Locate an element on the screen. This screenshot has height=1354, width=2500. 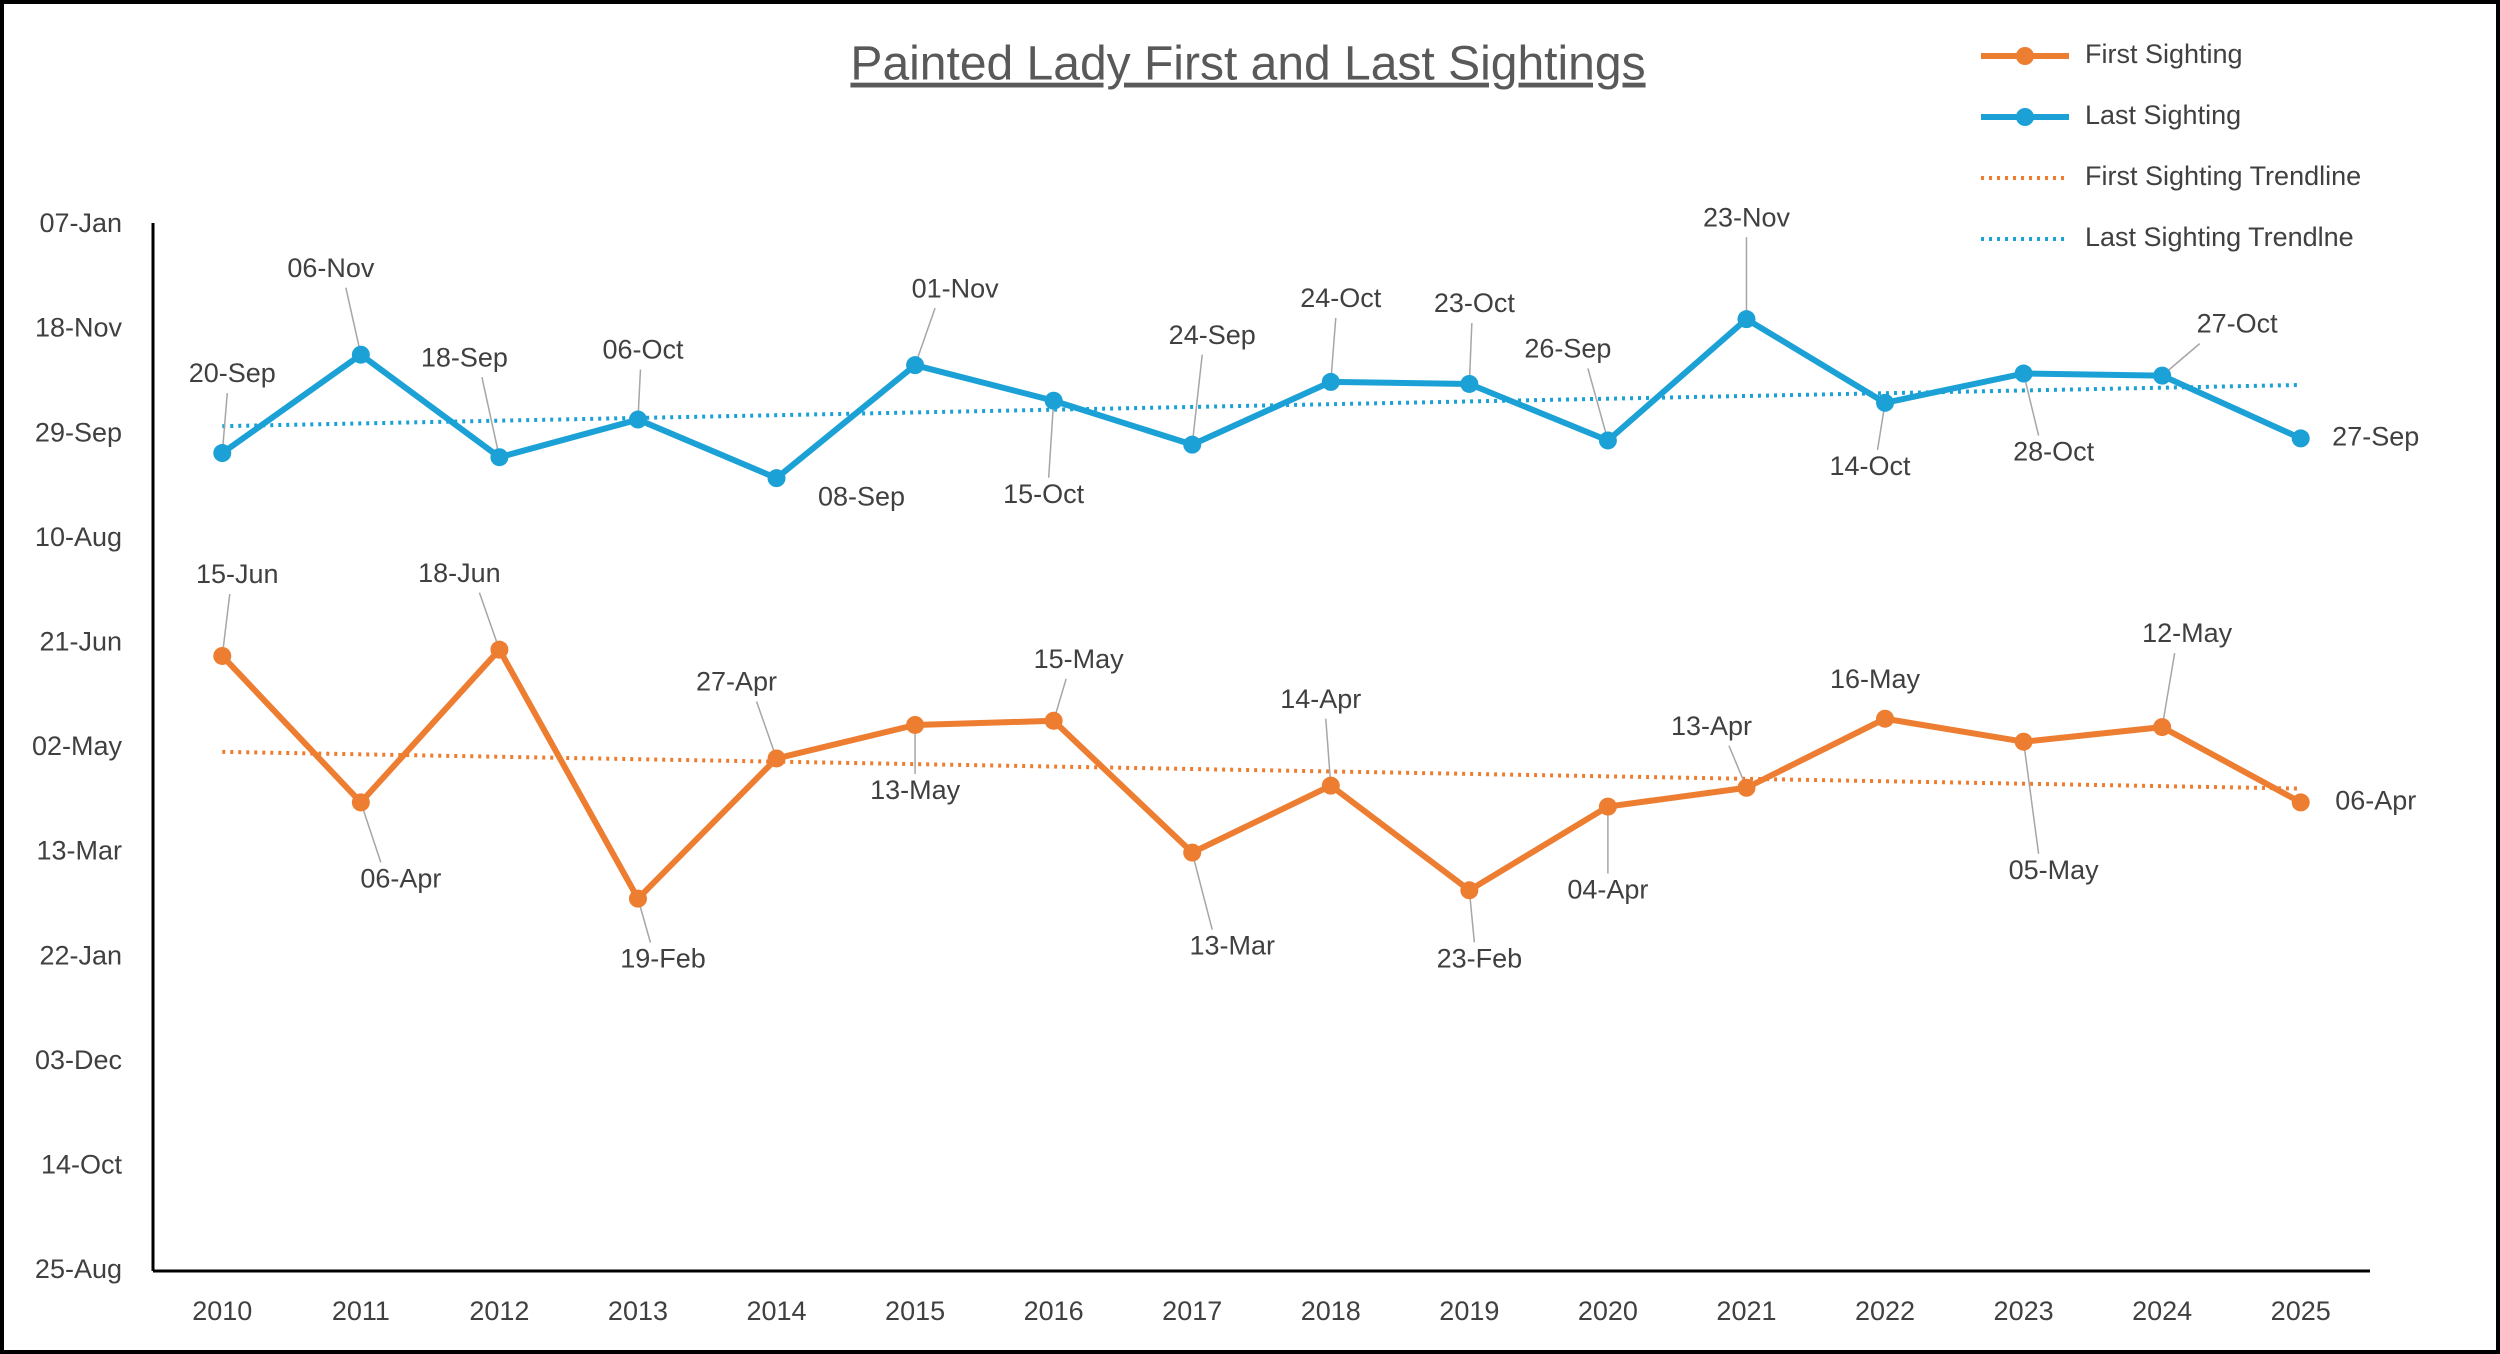
legend-label: Last Sighting is located at coordinates (2163, 115).